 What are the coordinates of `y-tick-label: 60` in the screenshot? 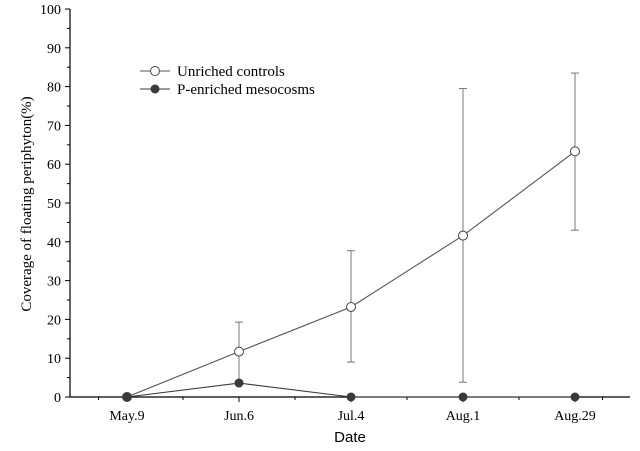 It's located at (54, 165).